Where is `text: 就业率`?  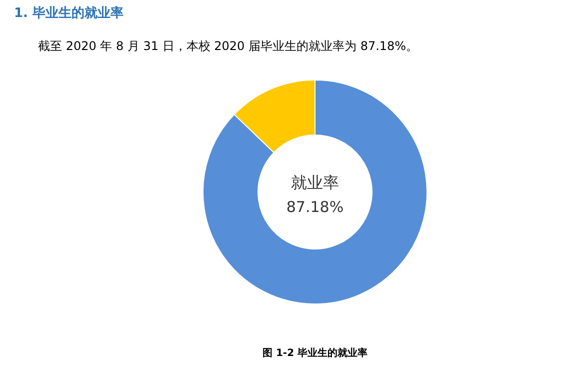 text: 就业率 is located at coordinates (315, 182).